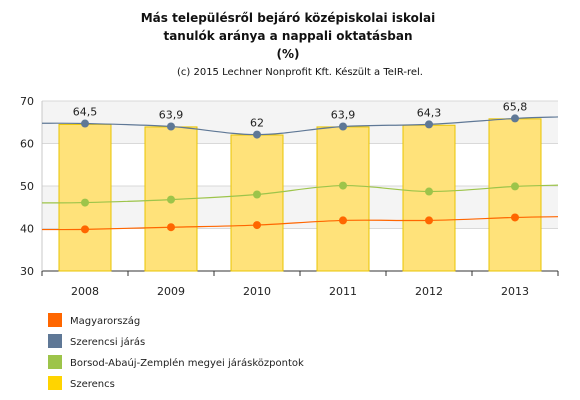  I want to click on bar-data-label: 62, so click(257, 123).